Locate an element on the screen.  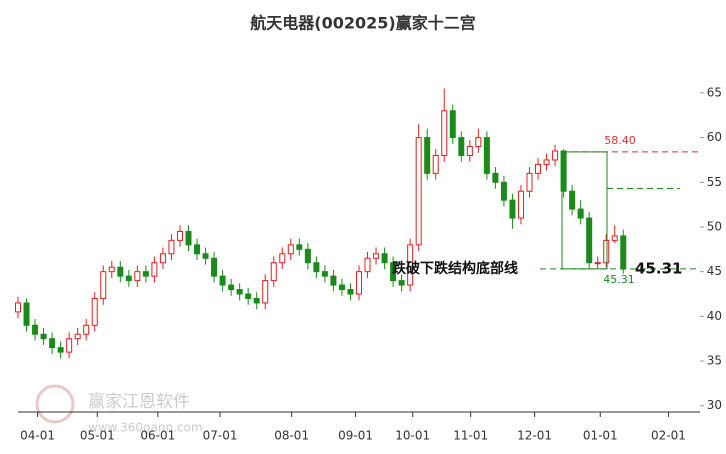
watermark: 赢家江恩软件 is located at coordinates (139, 402).